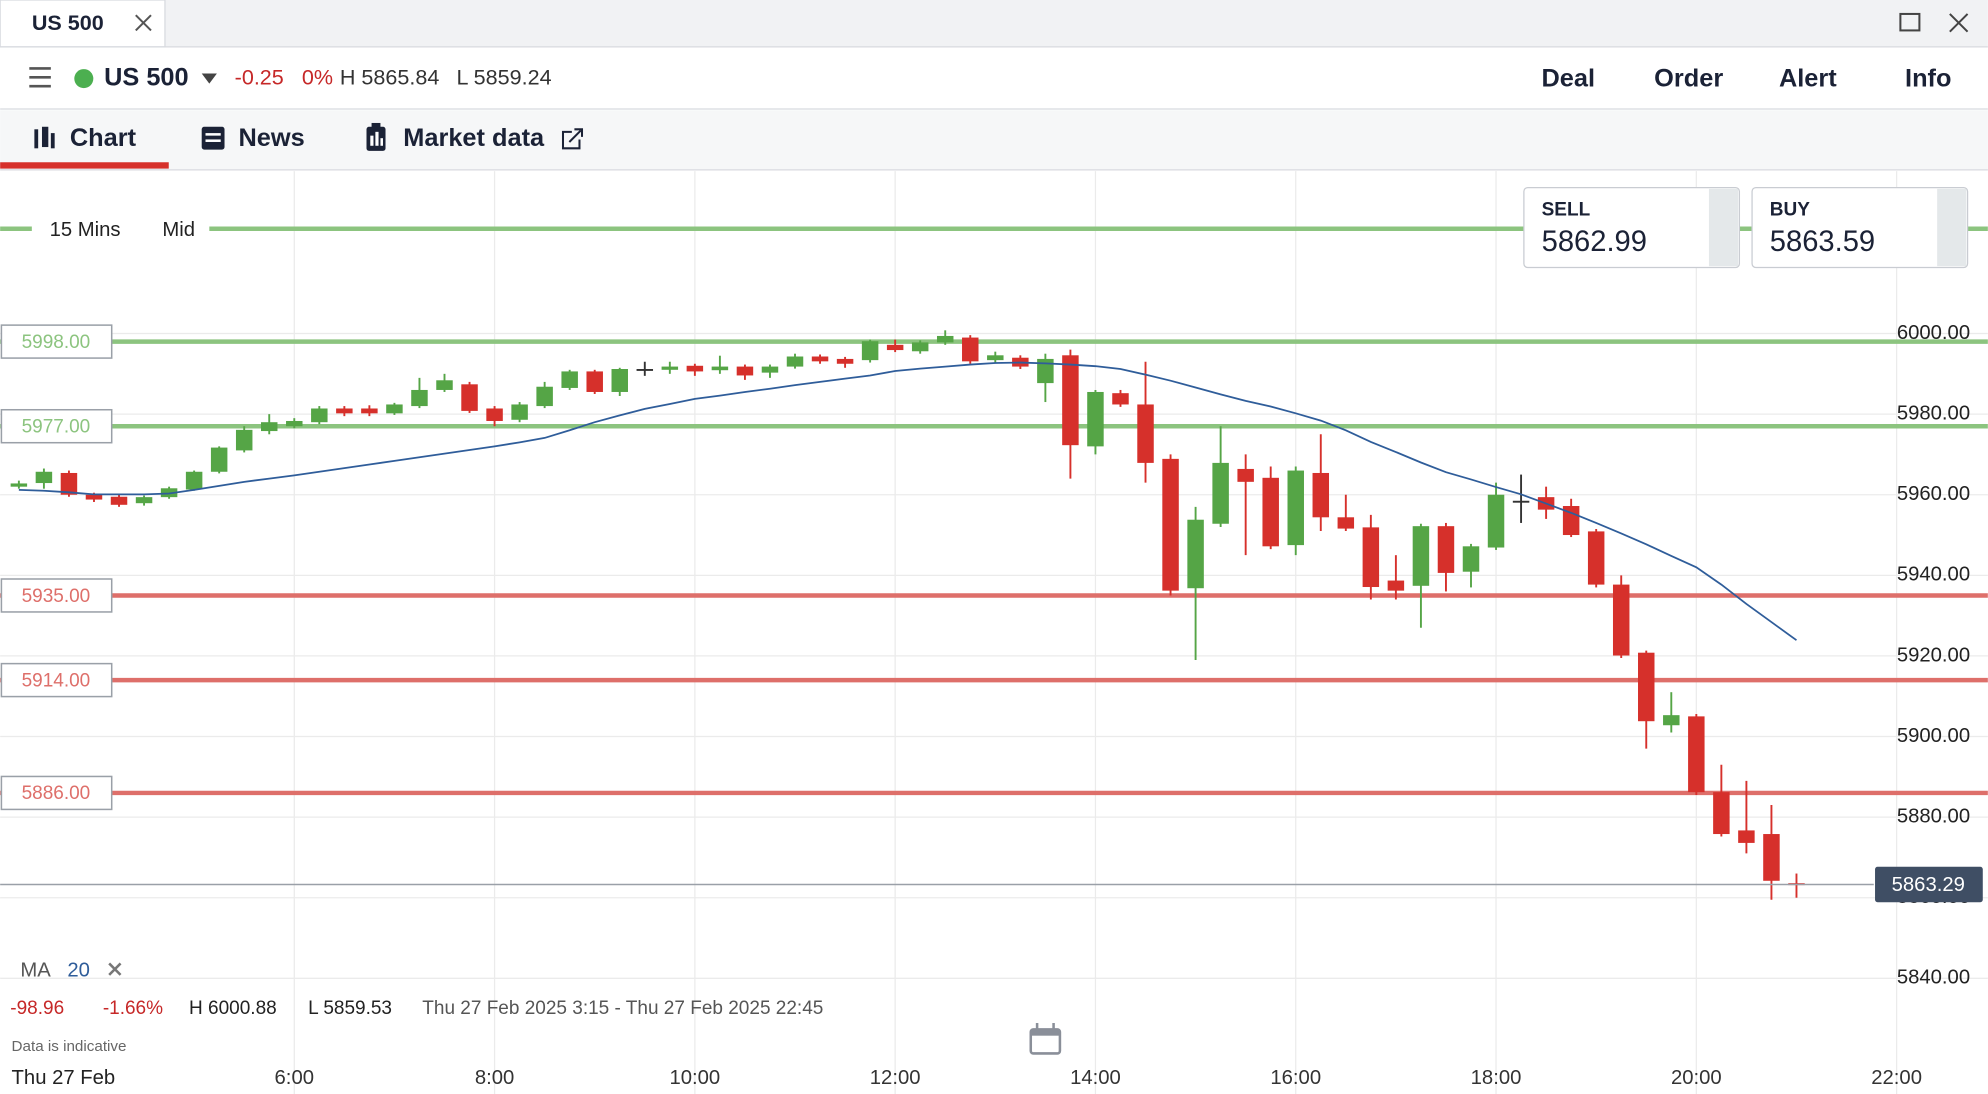 The height and width of the screenshot is (1094, 1988). What do you see at coordinates (1045, 1039) in the screenshot?
I see `calendar-icon` at bounding box center [1045, 1039].